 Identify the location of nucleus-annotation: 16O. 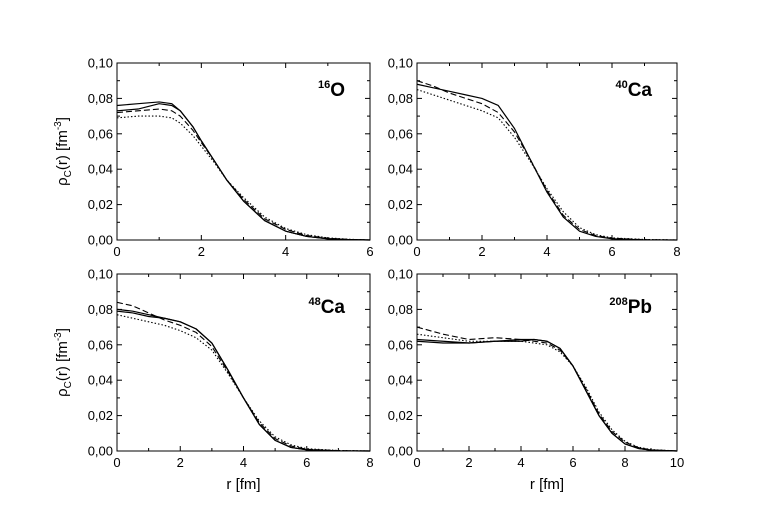
(331, 90).